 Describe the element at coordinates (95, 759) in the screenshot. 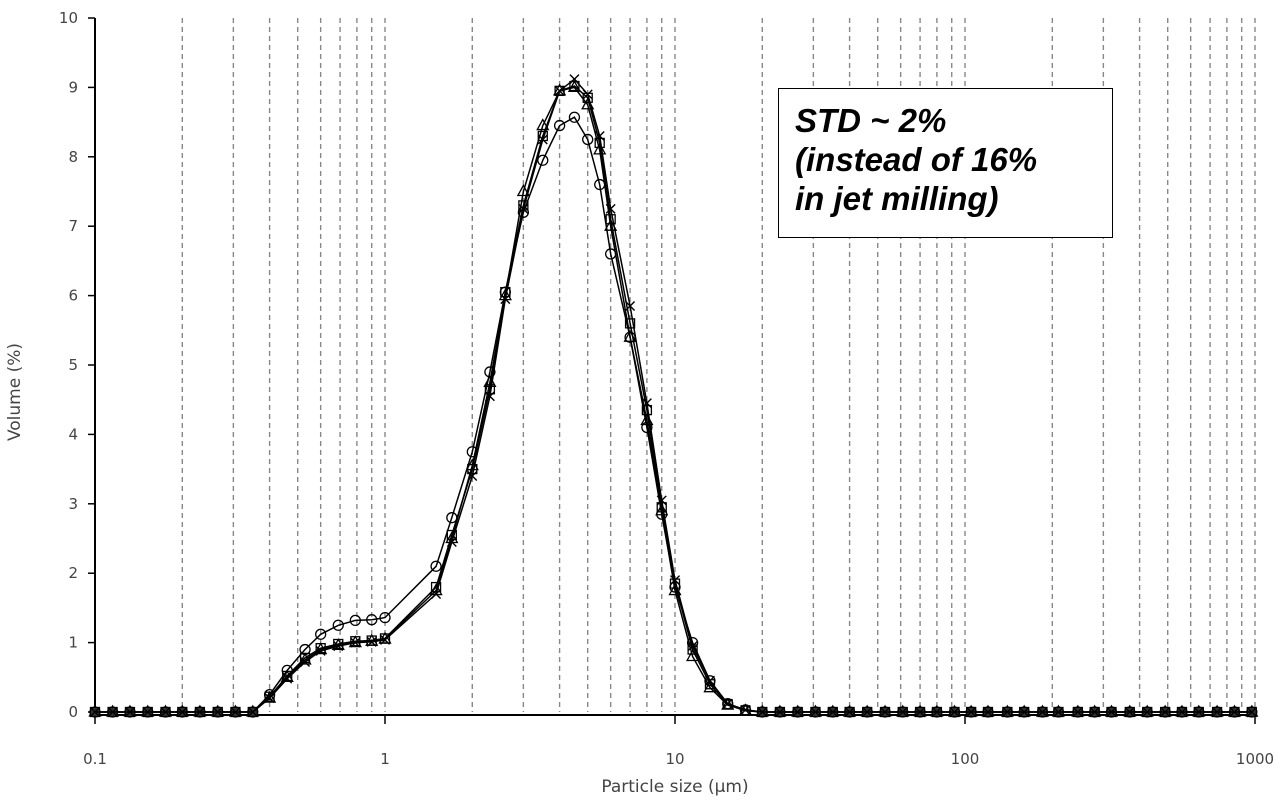

I see `x-tick-label: 0.1` at that location.